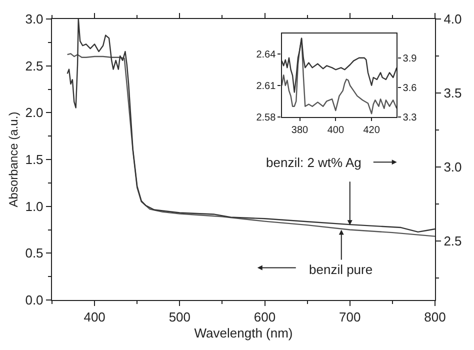  I want to click on y-tick-label: 2.64, so click(266, 55).